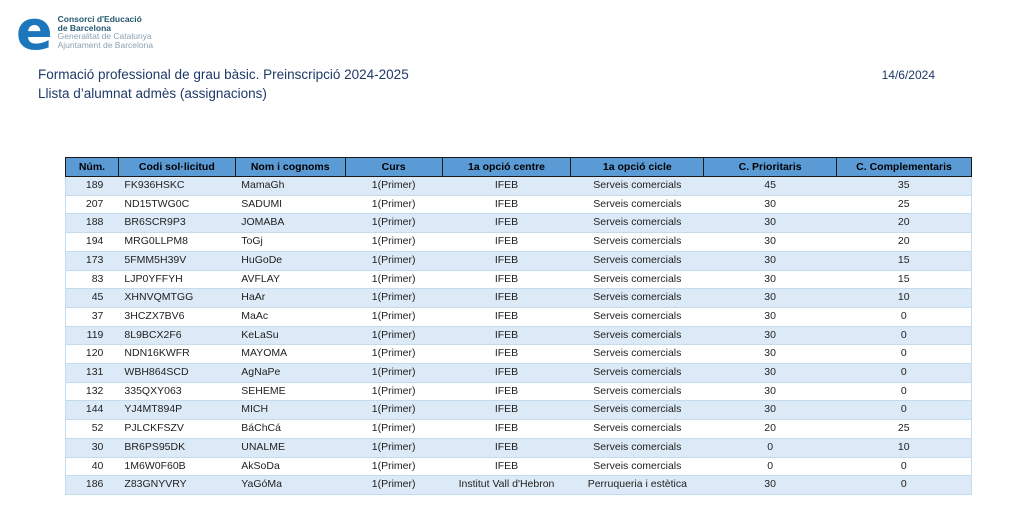 The width and height of the screenshot is (1024, 518). Describe the element at coordinates (290, 354) in the screenshot. I see `table-cell: MAYOMA` at that location.